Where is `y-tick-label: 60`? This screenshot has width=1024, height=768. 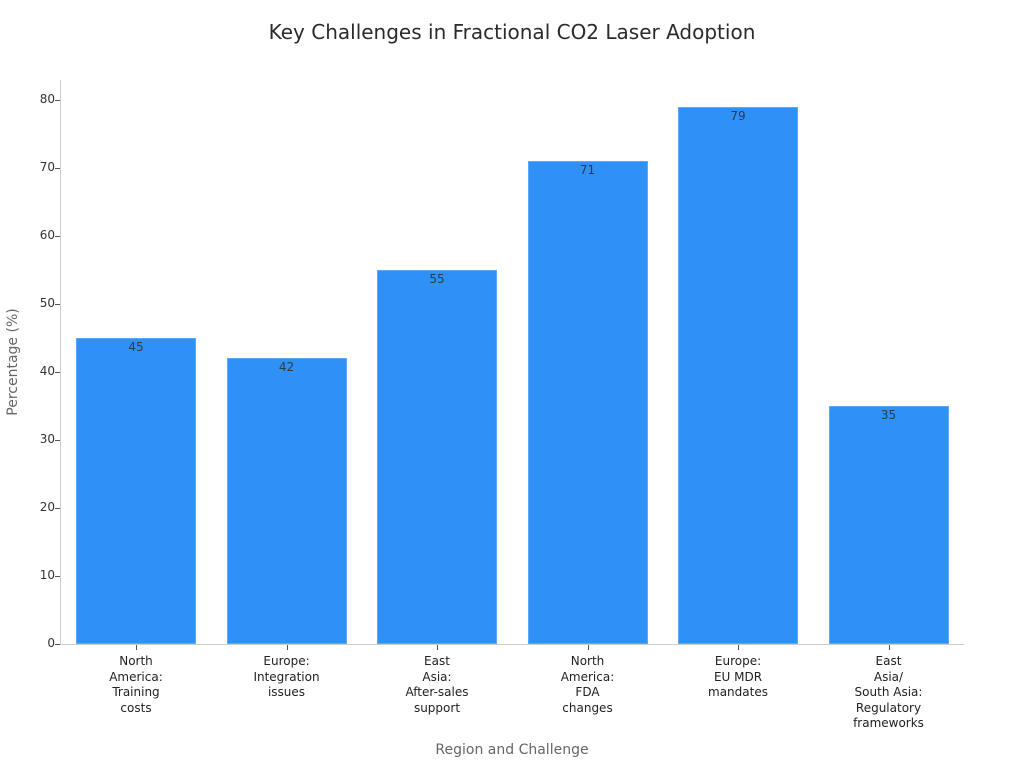 y-tick-label: 60 is located at coordinates (47, 235).